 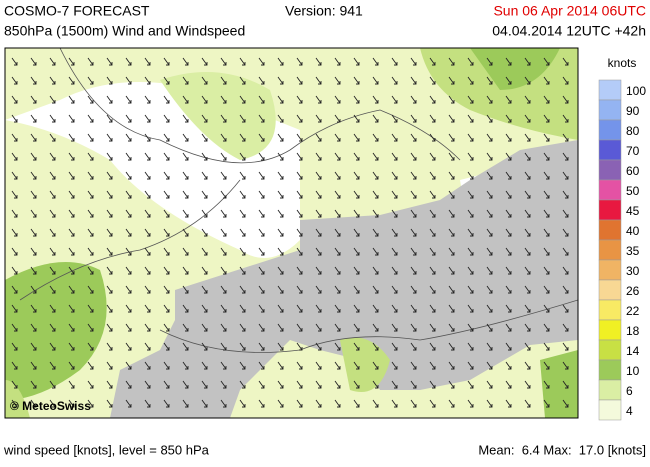 I want to click on legend-label: 30, so click(x=633, y=271).